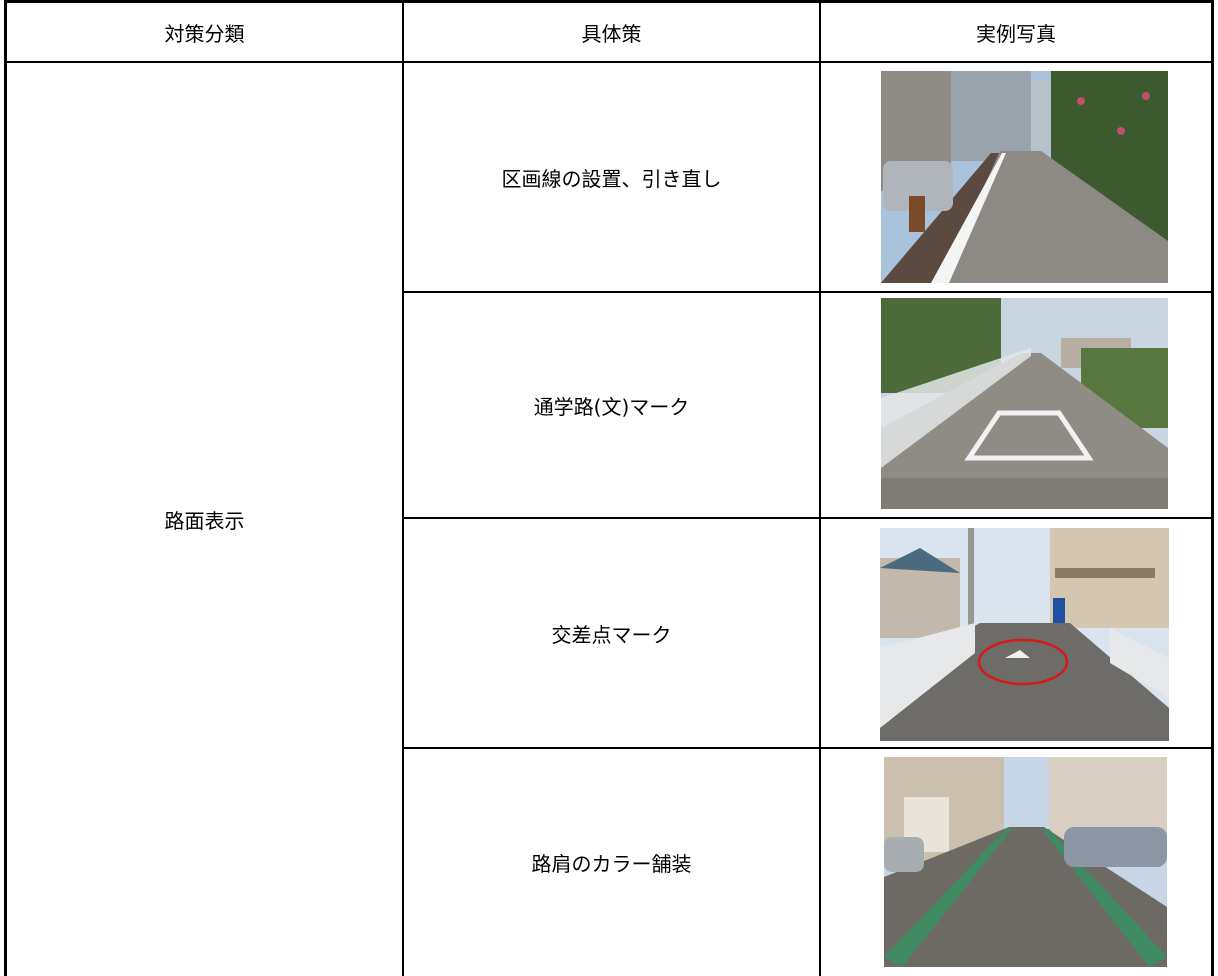  Describe the element at coordinates (611, 178) in the screenshot. I see `measure-cell: 区画線の設置、引き直し` at that location.